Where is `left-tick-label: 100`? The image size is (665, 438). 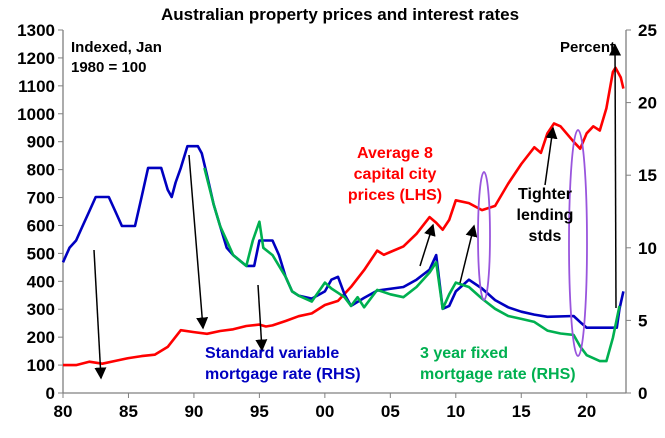 left-tick-label: 100 is located at coordinates (41, 365).